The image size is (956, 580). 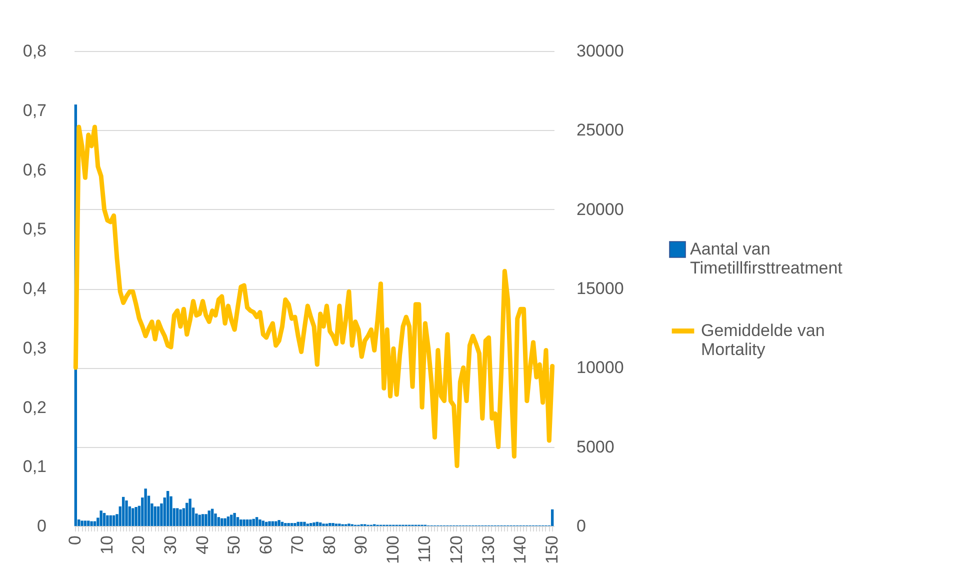 What do you see at coordinates (34, 170) in the screenshot?
I see `y-tick-label: 0,6` at bounding box center [34, 170].